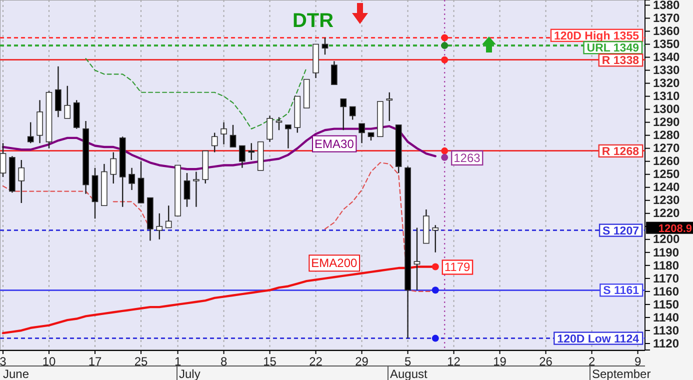  Describe the element at coordinates (95, 361) in the screenshot. I see `x-tick-label: 17` at that location.